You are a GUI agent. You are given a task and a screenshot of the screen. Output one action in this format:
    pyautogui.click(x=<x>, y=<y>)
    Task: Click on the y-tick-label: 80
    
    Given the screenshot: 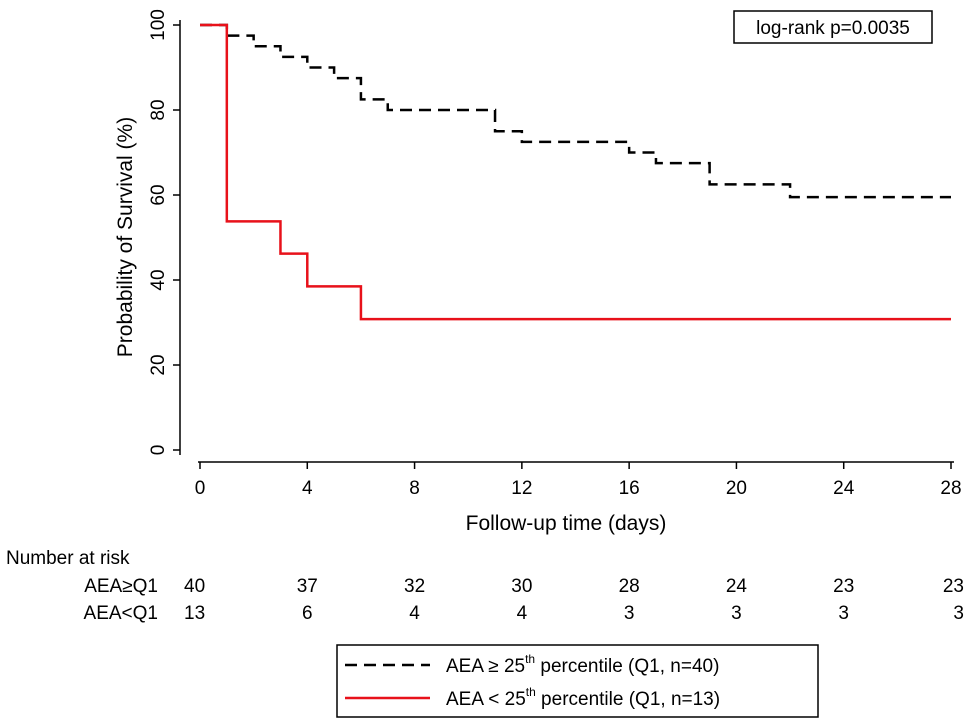 What is the action you would take?
    pyautogui.click(x=158, y=109)
    